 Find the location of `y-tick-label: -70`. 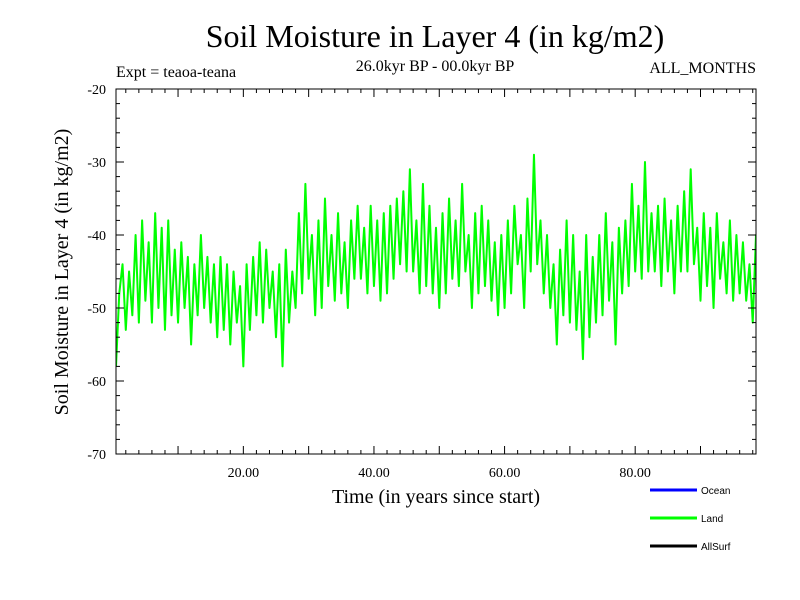

y-tick-label: -70 is located at coordinates (96, 455).